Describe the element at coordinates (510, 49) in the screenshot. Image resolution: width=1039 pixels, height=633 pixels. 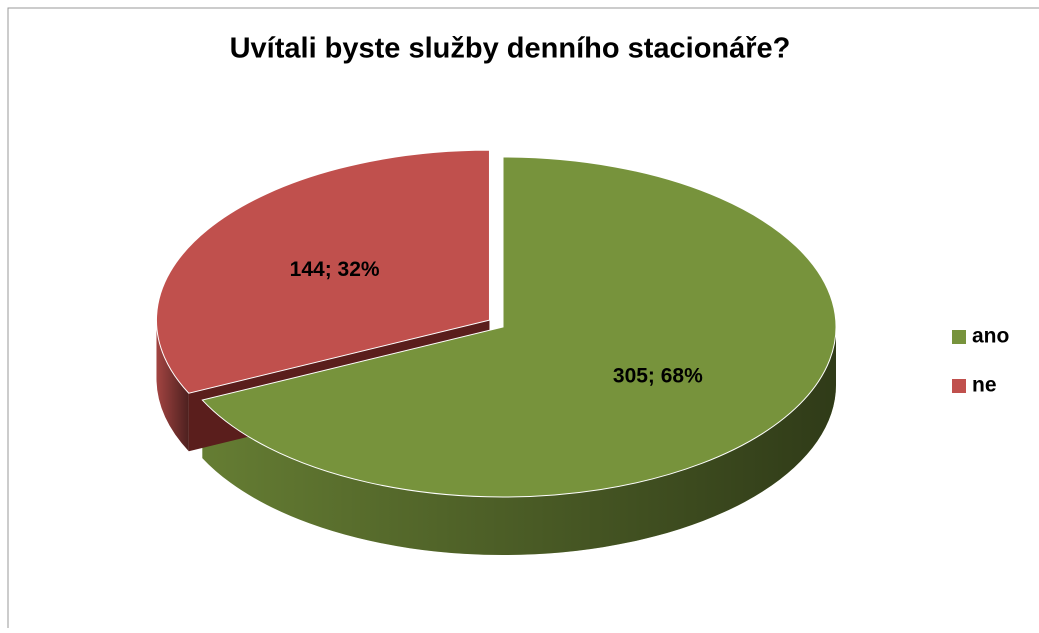
I see `chart-title: Uvítali byste služby denního stacionáře?` at that location.